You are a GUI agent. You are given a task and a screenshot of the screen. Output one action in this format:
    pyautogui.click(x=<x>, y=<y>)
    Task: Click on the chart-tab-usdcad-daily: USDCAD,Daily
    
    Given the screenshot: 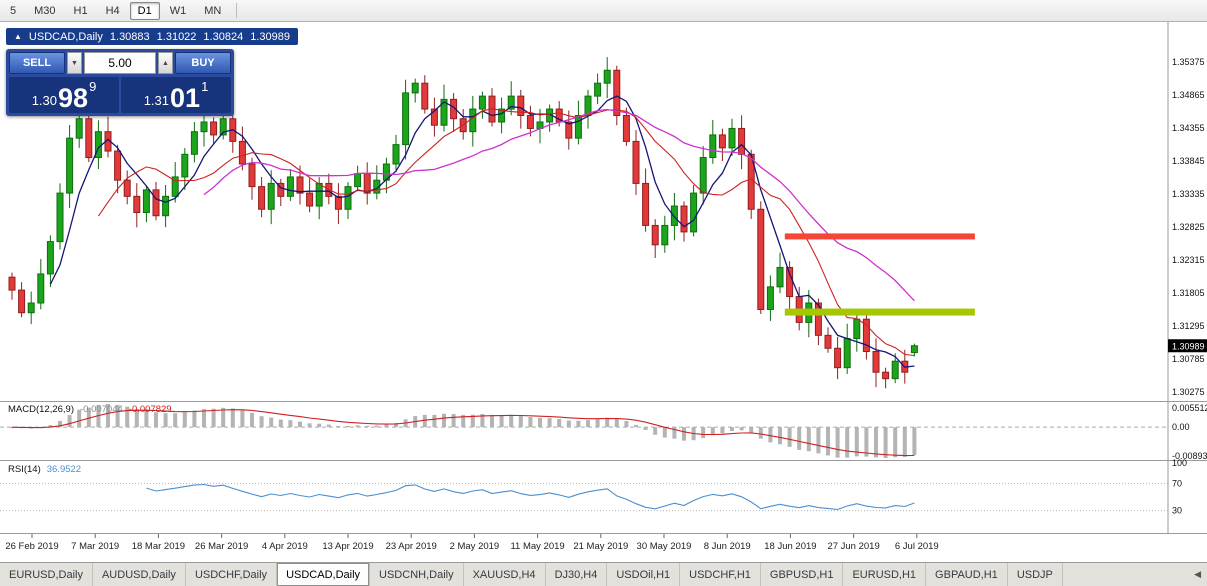 What is the action you would take?
    pyautogui.click(x=324, y=574)
    